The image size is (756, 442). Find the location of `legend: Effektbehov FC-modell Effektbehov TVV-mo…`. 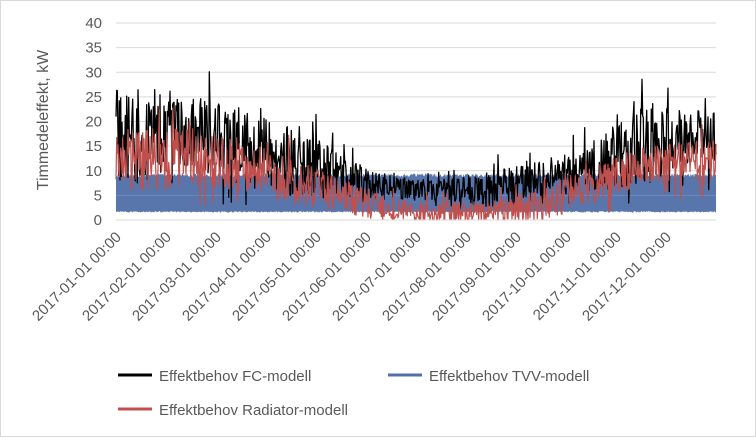

legend: Effektbehov FC-modell Effektbehov TVV-mo… is located at coordinates (353, 393).